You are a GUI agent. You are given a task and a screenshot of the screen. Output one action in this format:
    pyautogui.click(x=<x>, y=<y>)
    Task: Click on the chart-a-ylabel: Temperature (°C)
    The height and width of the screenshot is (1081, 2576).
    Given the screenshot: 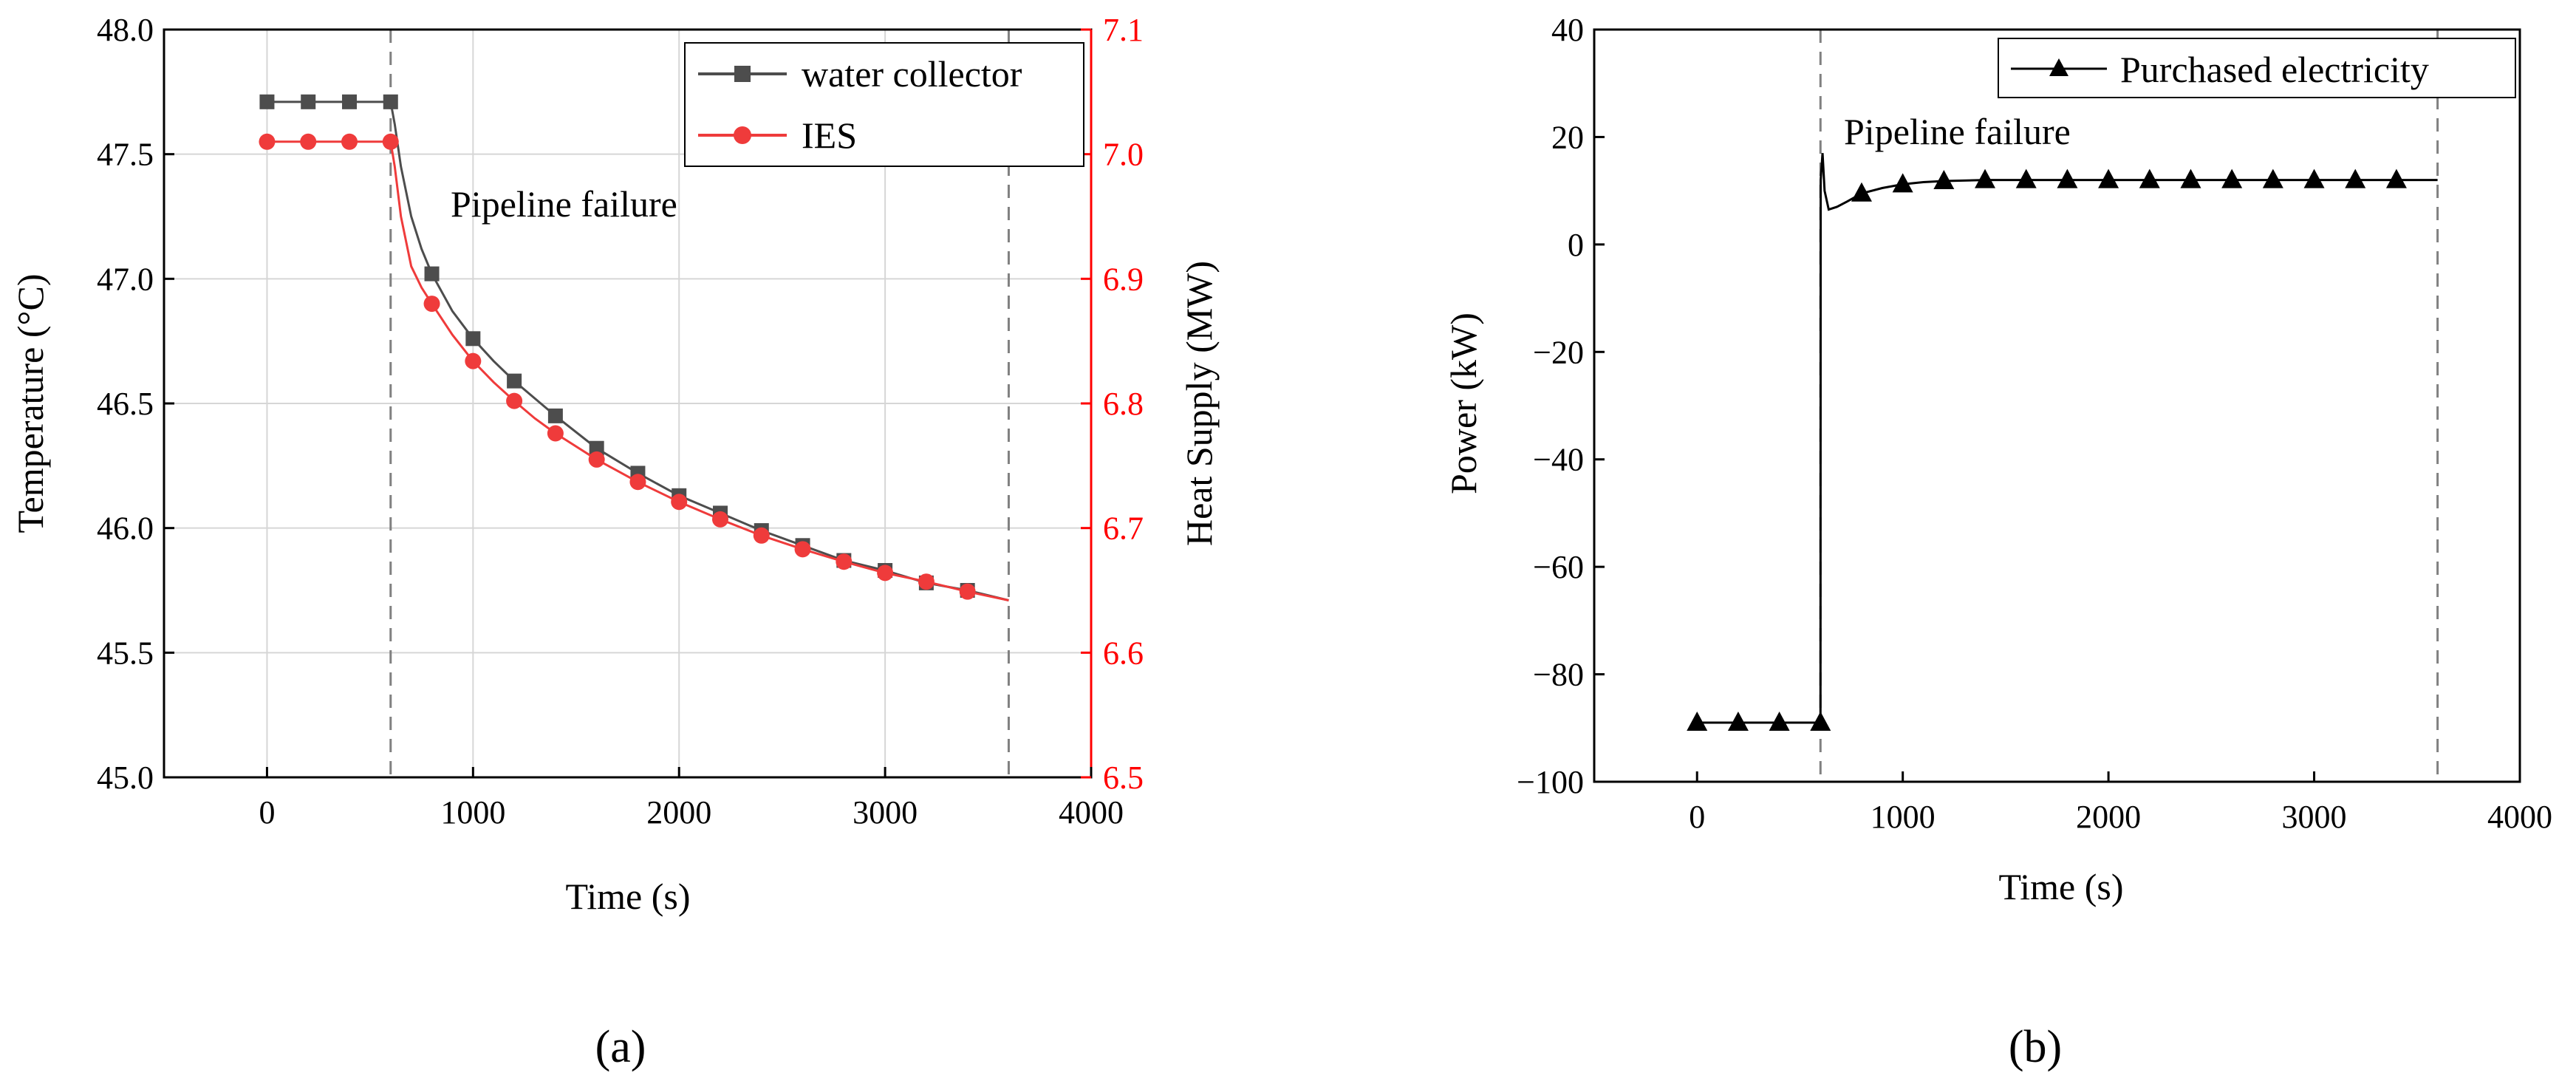 What is the action you would take?
    pyautogui.click(x=31, y=403)
    